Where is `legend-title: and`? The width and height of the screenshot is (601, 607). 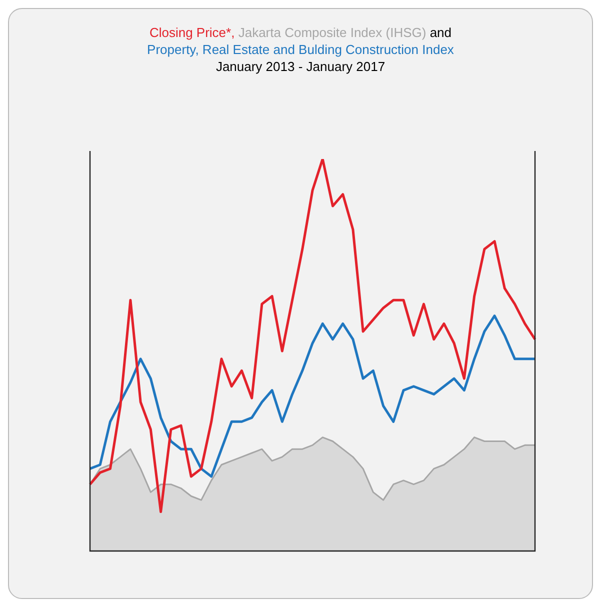 legend-title: and is located at coordinates (441, 32).